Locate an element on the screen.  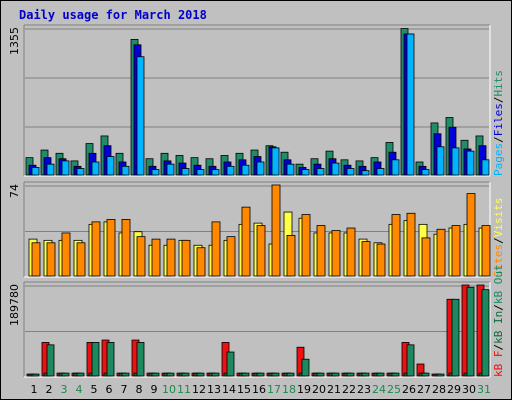
x-tick-label-day-8: 8 is located at coordinates (139, 389).